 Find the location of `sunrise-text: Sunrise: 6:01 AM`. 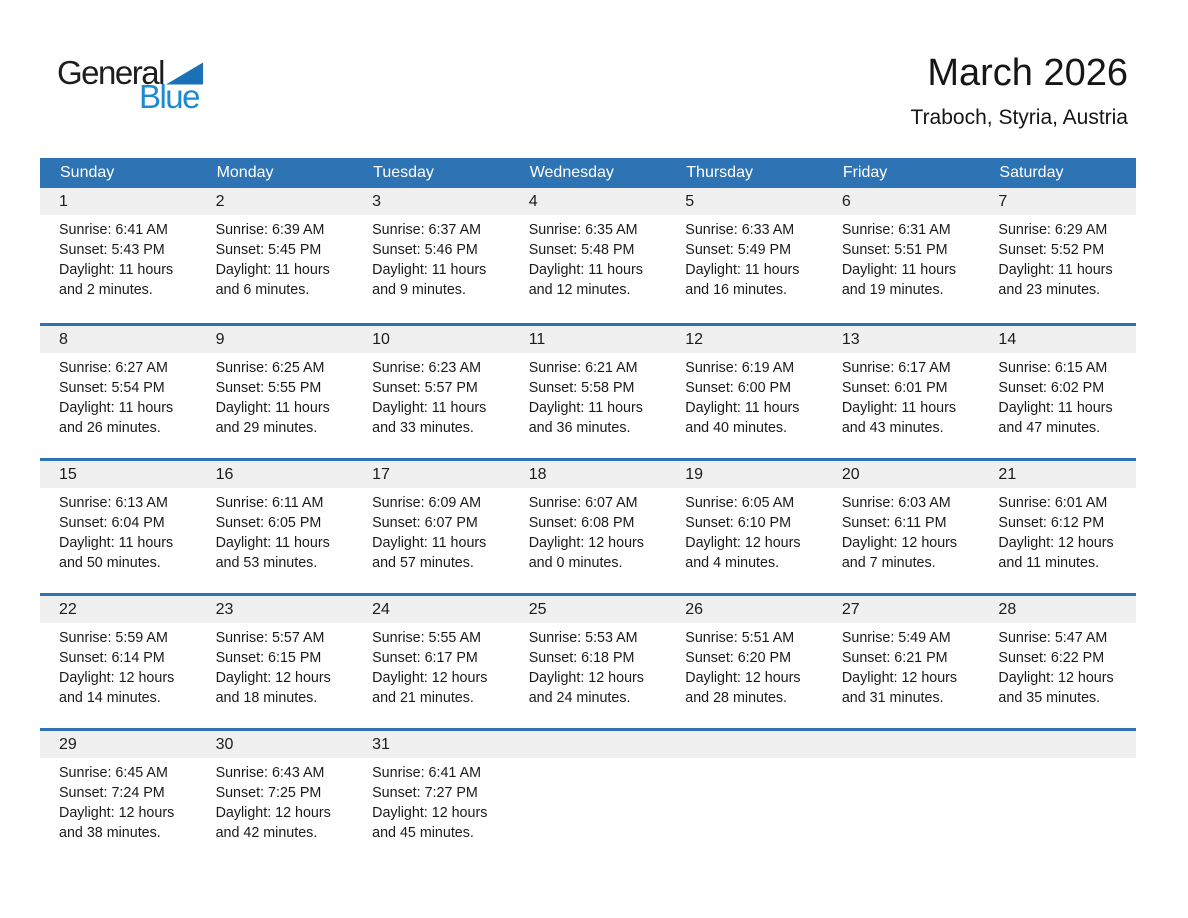

sunrise-text: Sunrise: 6:01 AM is located at coordinates (1053, 503).